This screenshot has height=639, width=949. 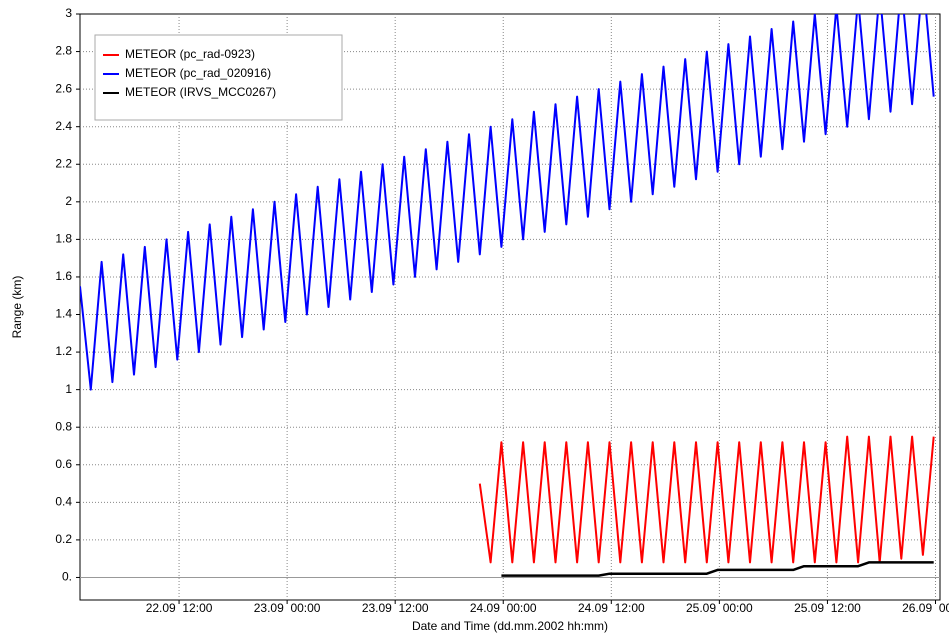 I want to click on legend-label: METEOR (pc_rad-0923), so click(x=190, y=54).